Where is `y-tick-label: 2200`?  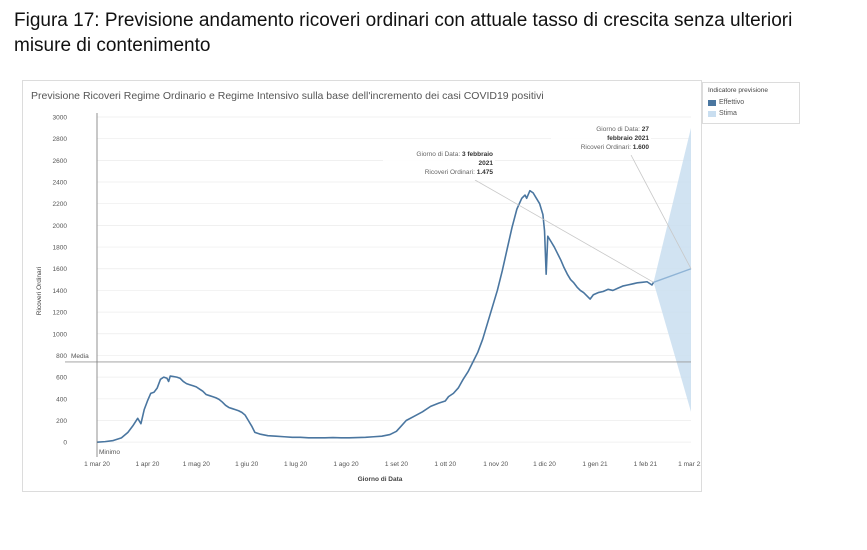 y-tick-label: 2200 is located at coordinates (60, 204).